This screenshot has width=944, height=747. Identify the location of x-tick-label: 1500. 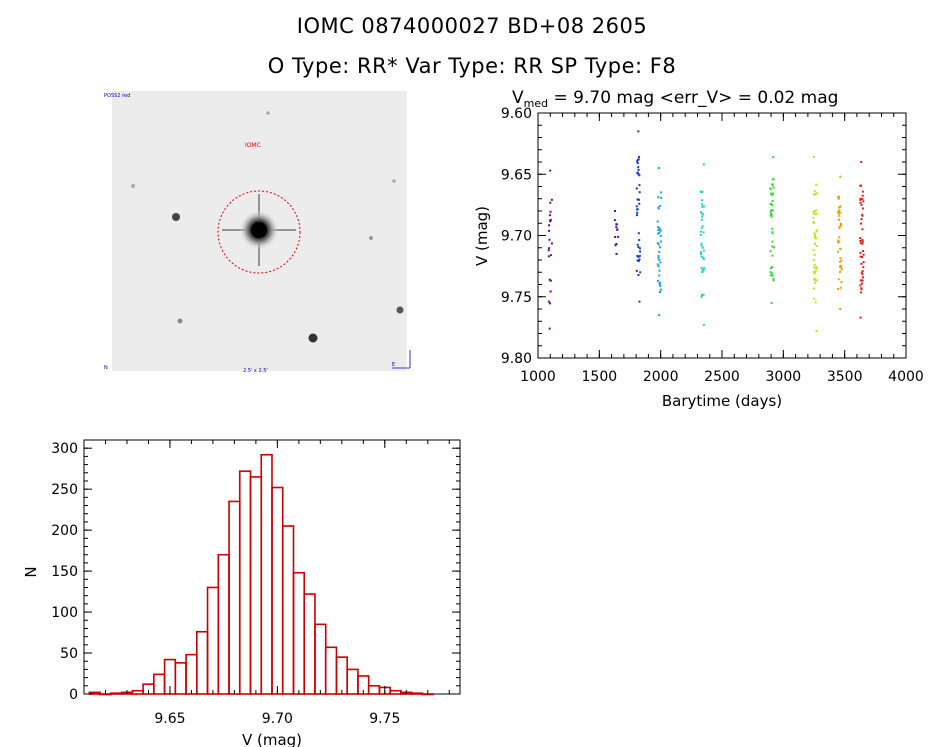
(600, 377).